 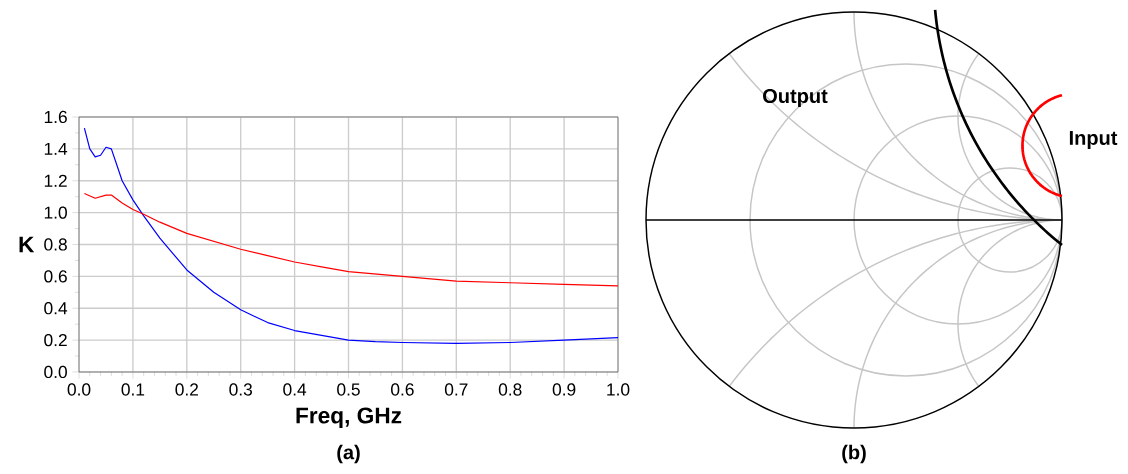 What do you see at coordinates (510, 389) in the screenshot?
I see `x-tick-label: 0.8` at bounding box center [510, 389].